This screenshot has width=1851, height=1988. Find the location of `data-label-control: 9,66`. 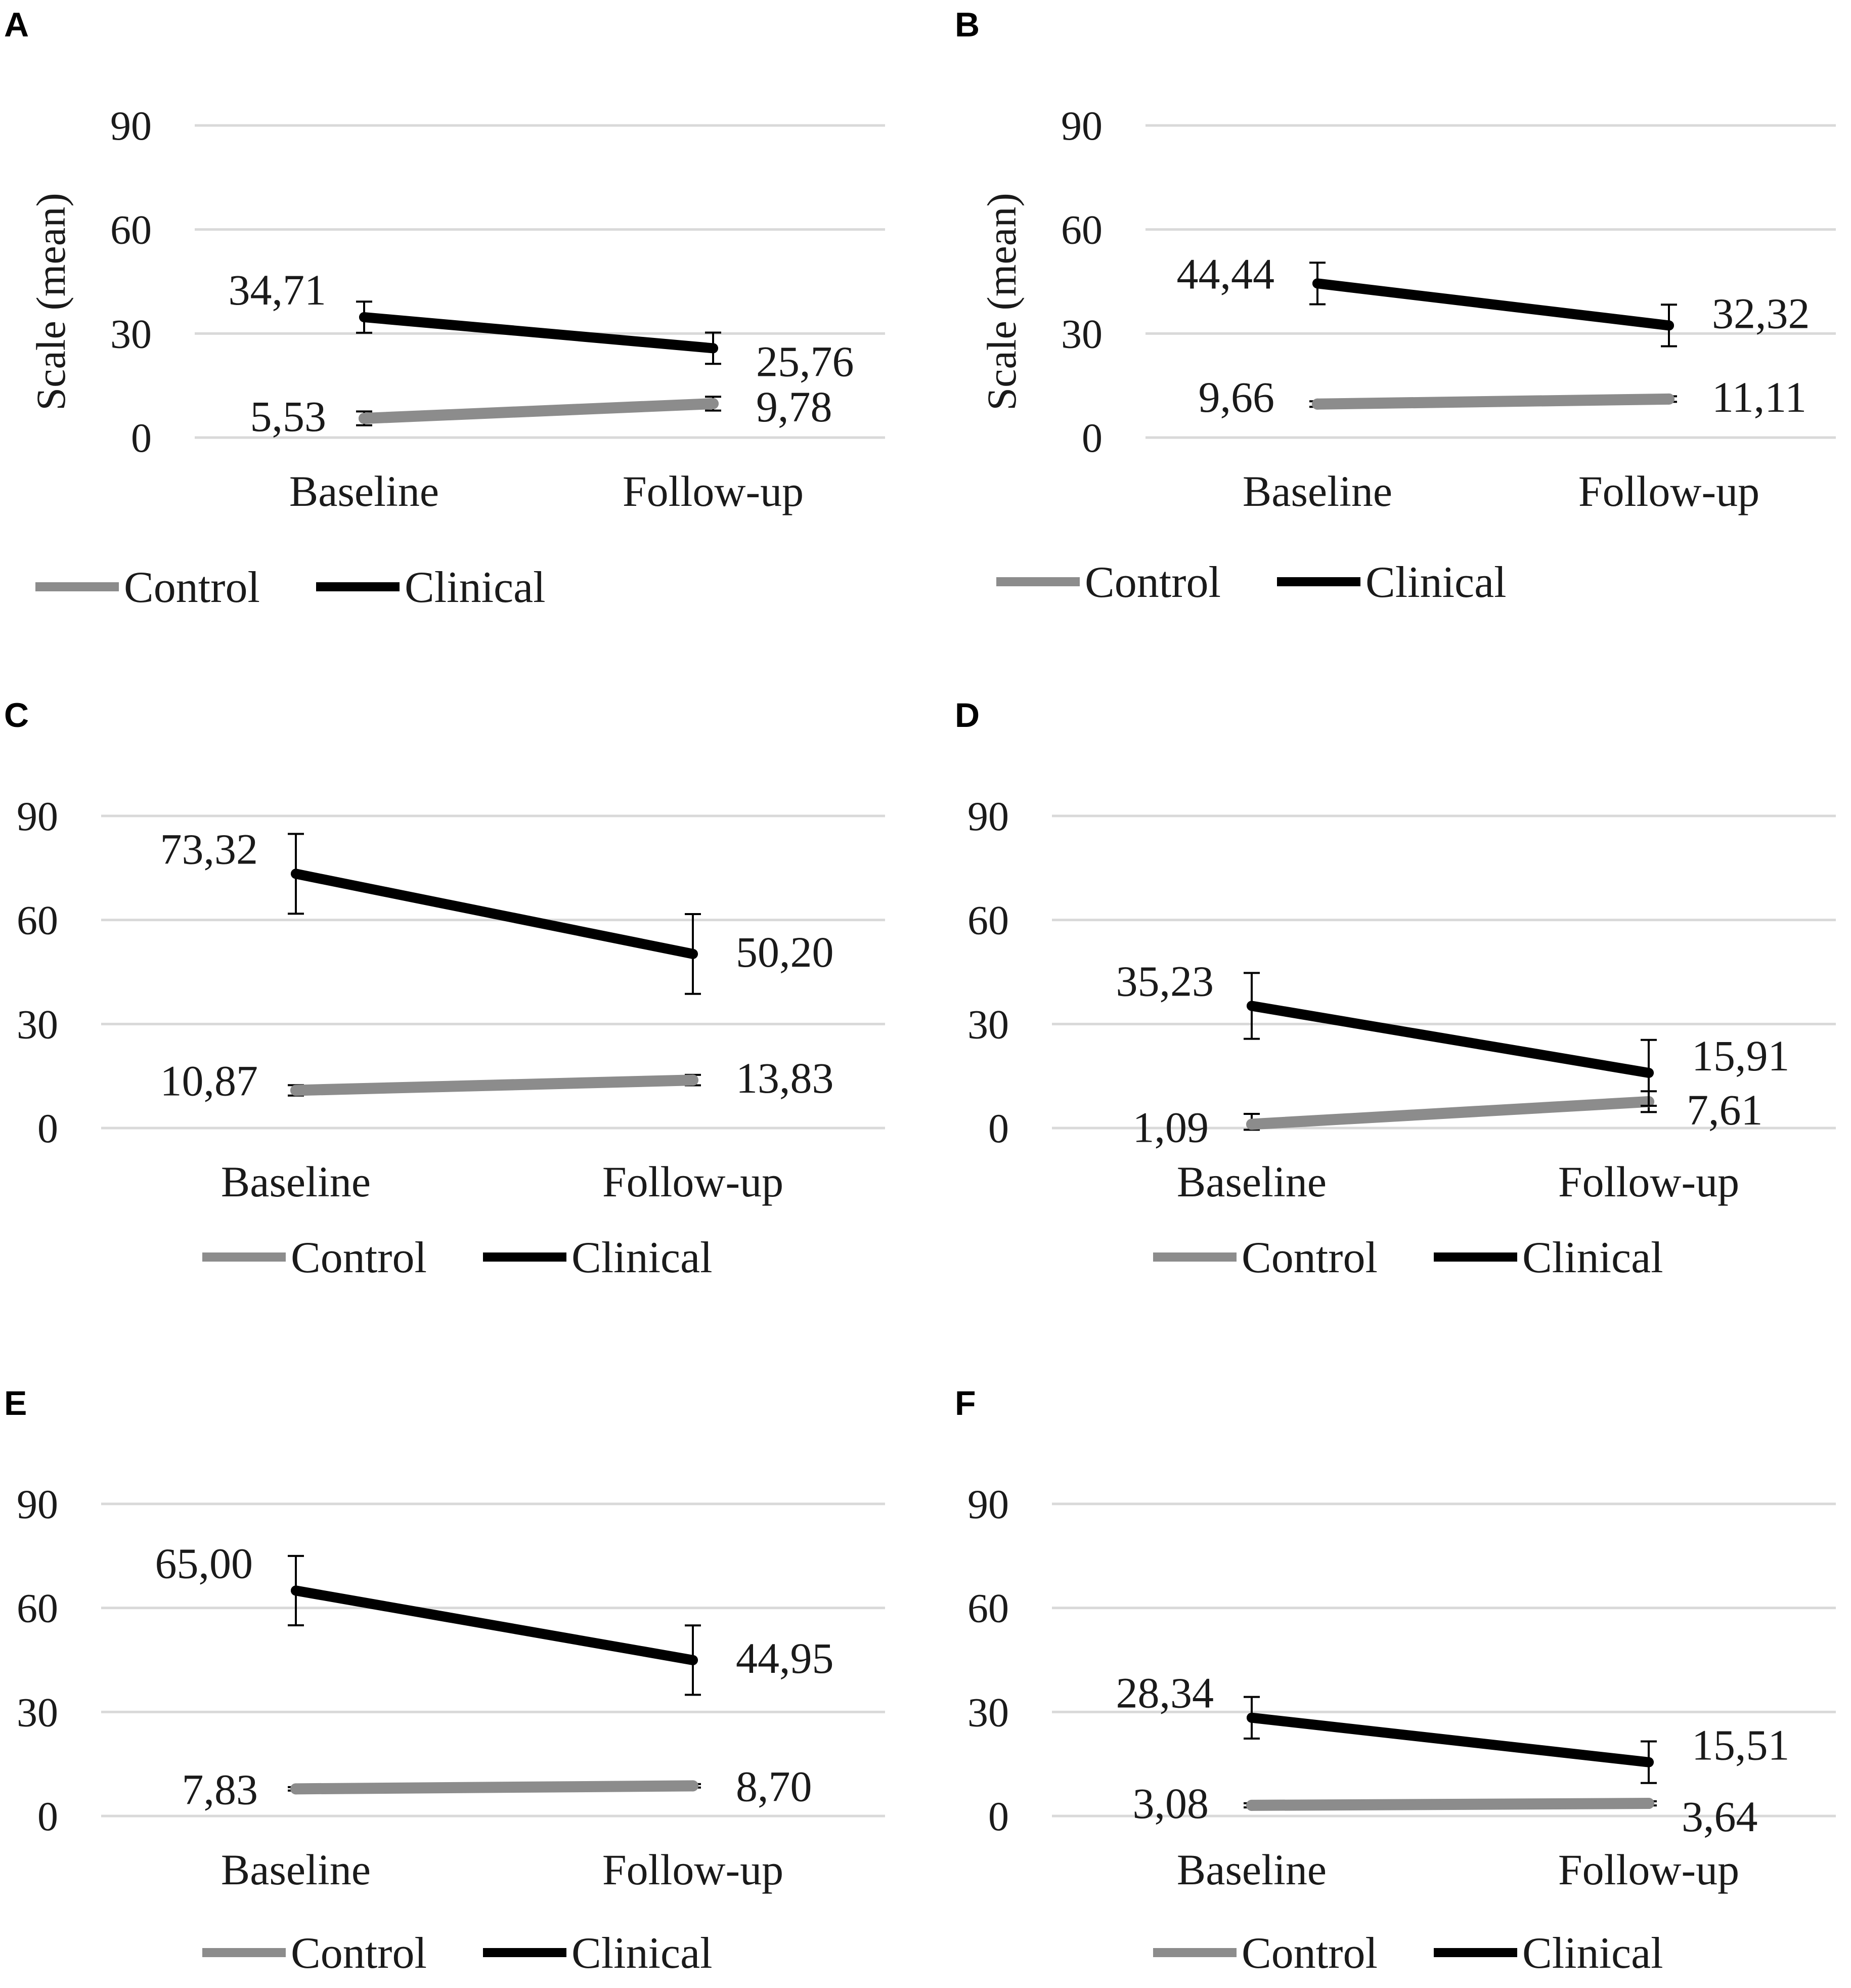

data-label-control: 9,66 is located at coordinates (1237, 397).